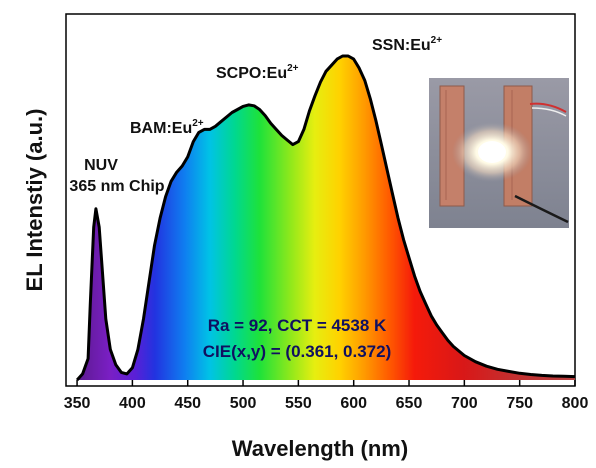 This screenshot has height=468, width=596. I want to click on bam-label: BAM:Eu2+, so click(167, 127).